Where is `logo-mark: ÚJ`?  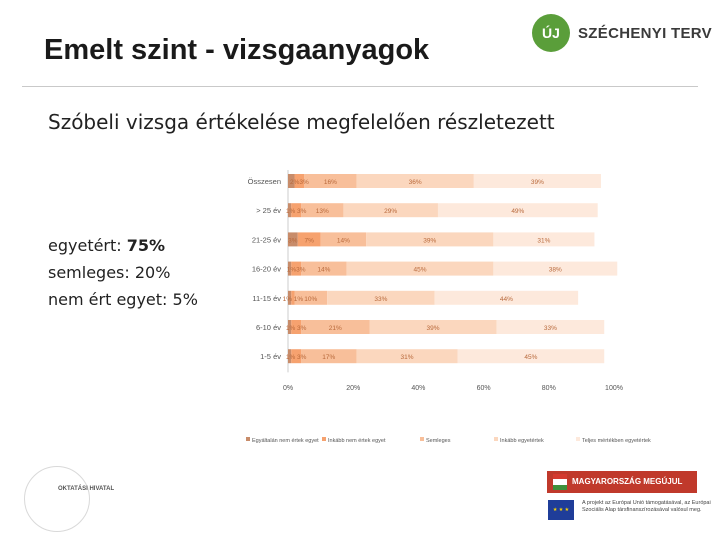
logo-mark: ÚJ is located at coordinates (551, 33).